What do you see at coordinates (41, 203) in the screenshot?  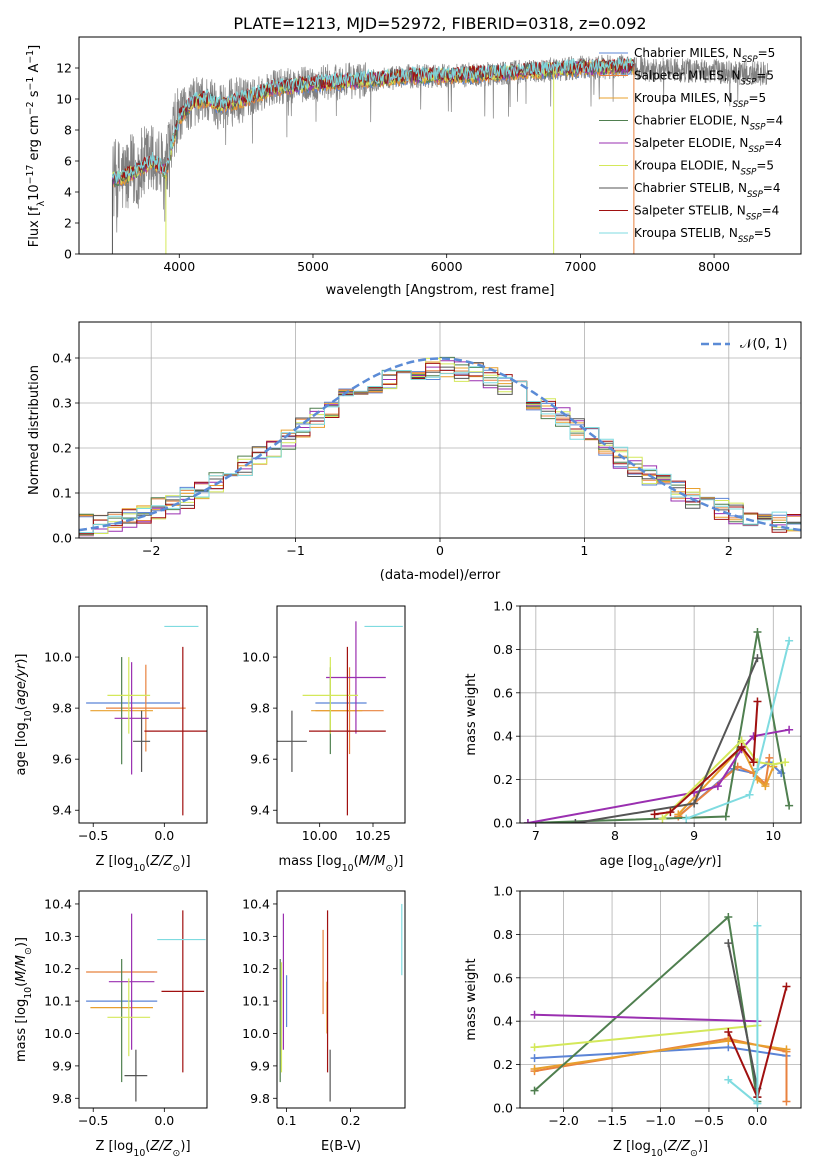 I see `label-part: λ` at bounding box center [41, 203].